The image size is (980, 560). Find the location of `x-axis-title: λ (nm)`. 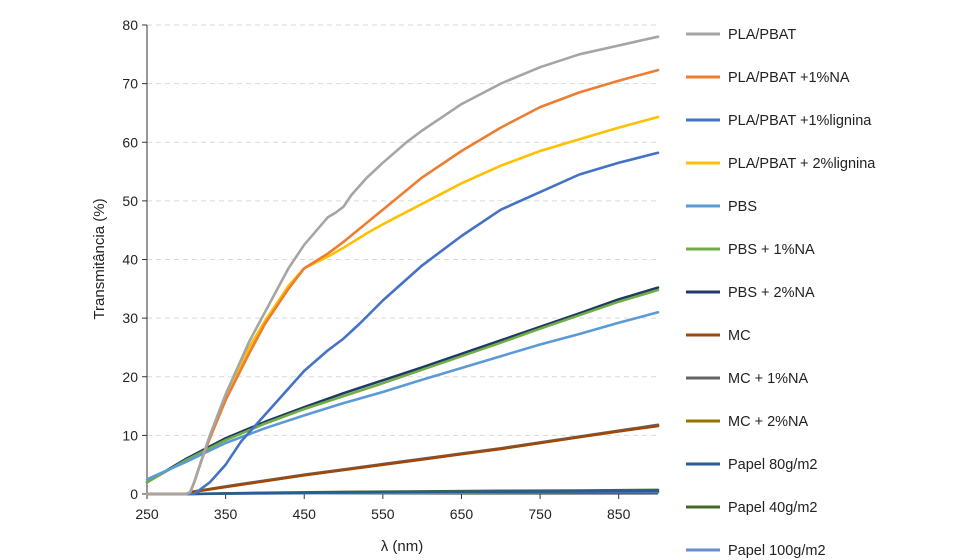

x-axis-title: λ (nm) is located at coordinates (402, 546).